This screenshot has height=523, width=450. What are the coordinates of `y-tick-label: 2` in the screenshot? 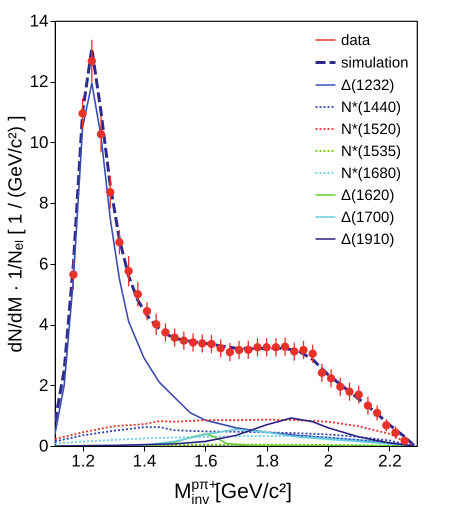 It's located at (43, 385).